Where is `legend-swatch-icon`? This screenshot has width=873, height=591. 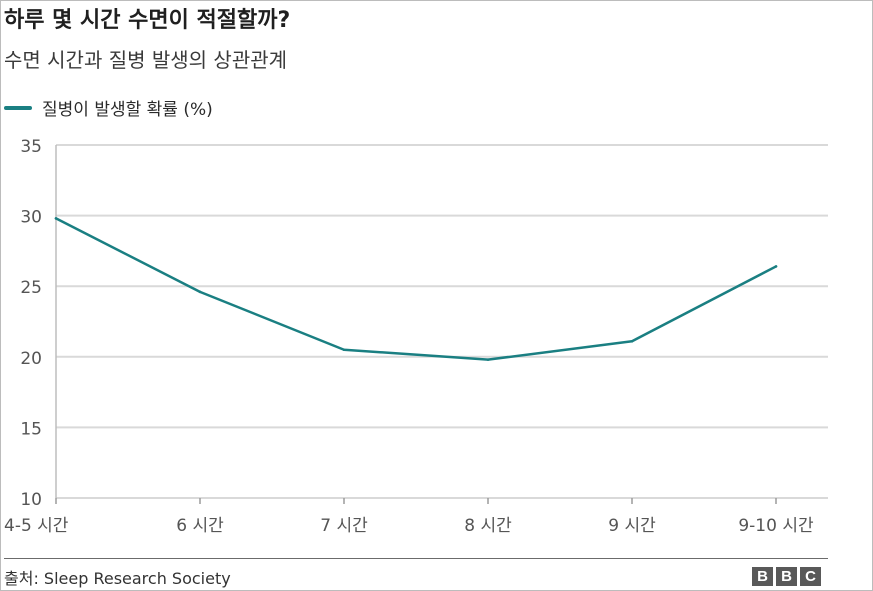 legend-swatch-icon is located at coordinates (18, 107).